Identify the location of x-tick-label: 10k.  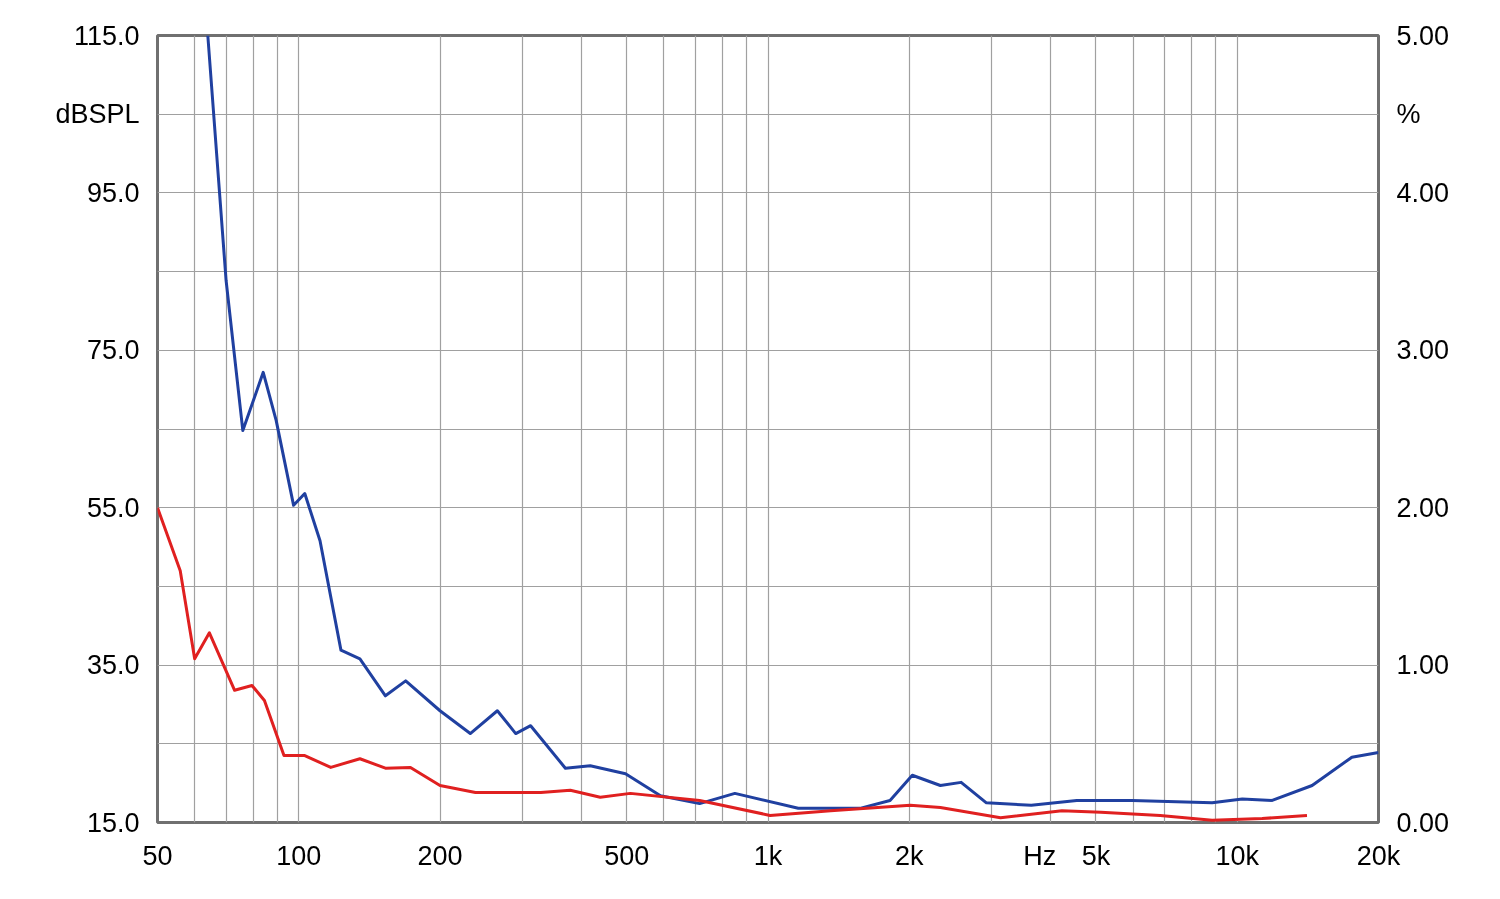
(1237, 855).